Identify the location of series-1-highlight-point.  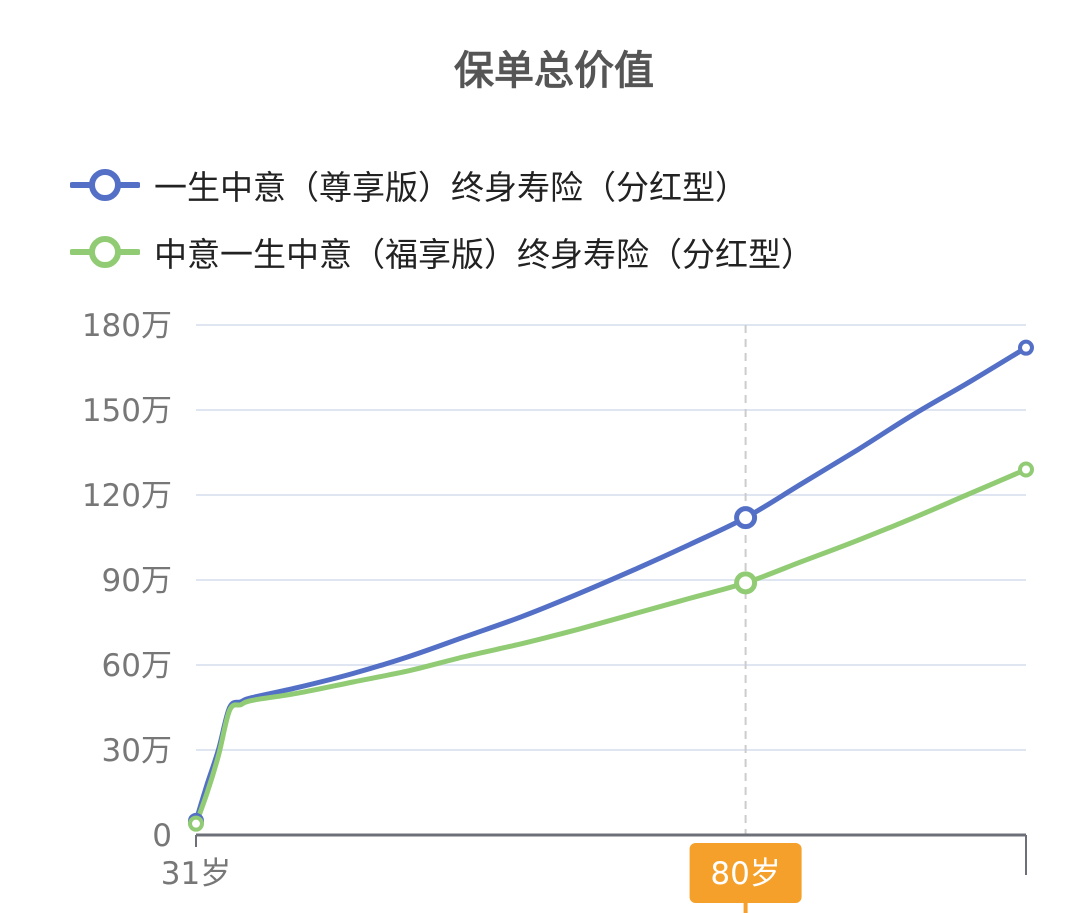
(746, 518).